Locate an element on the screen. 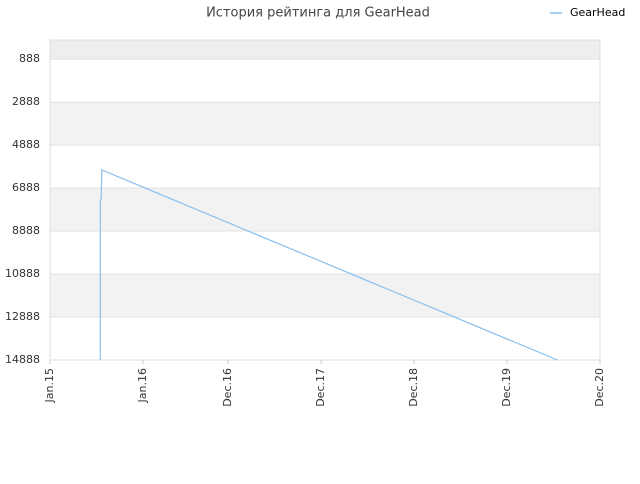  x-tick-label: Jan.15 is located at coordinates (49, 385).